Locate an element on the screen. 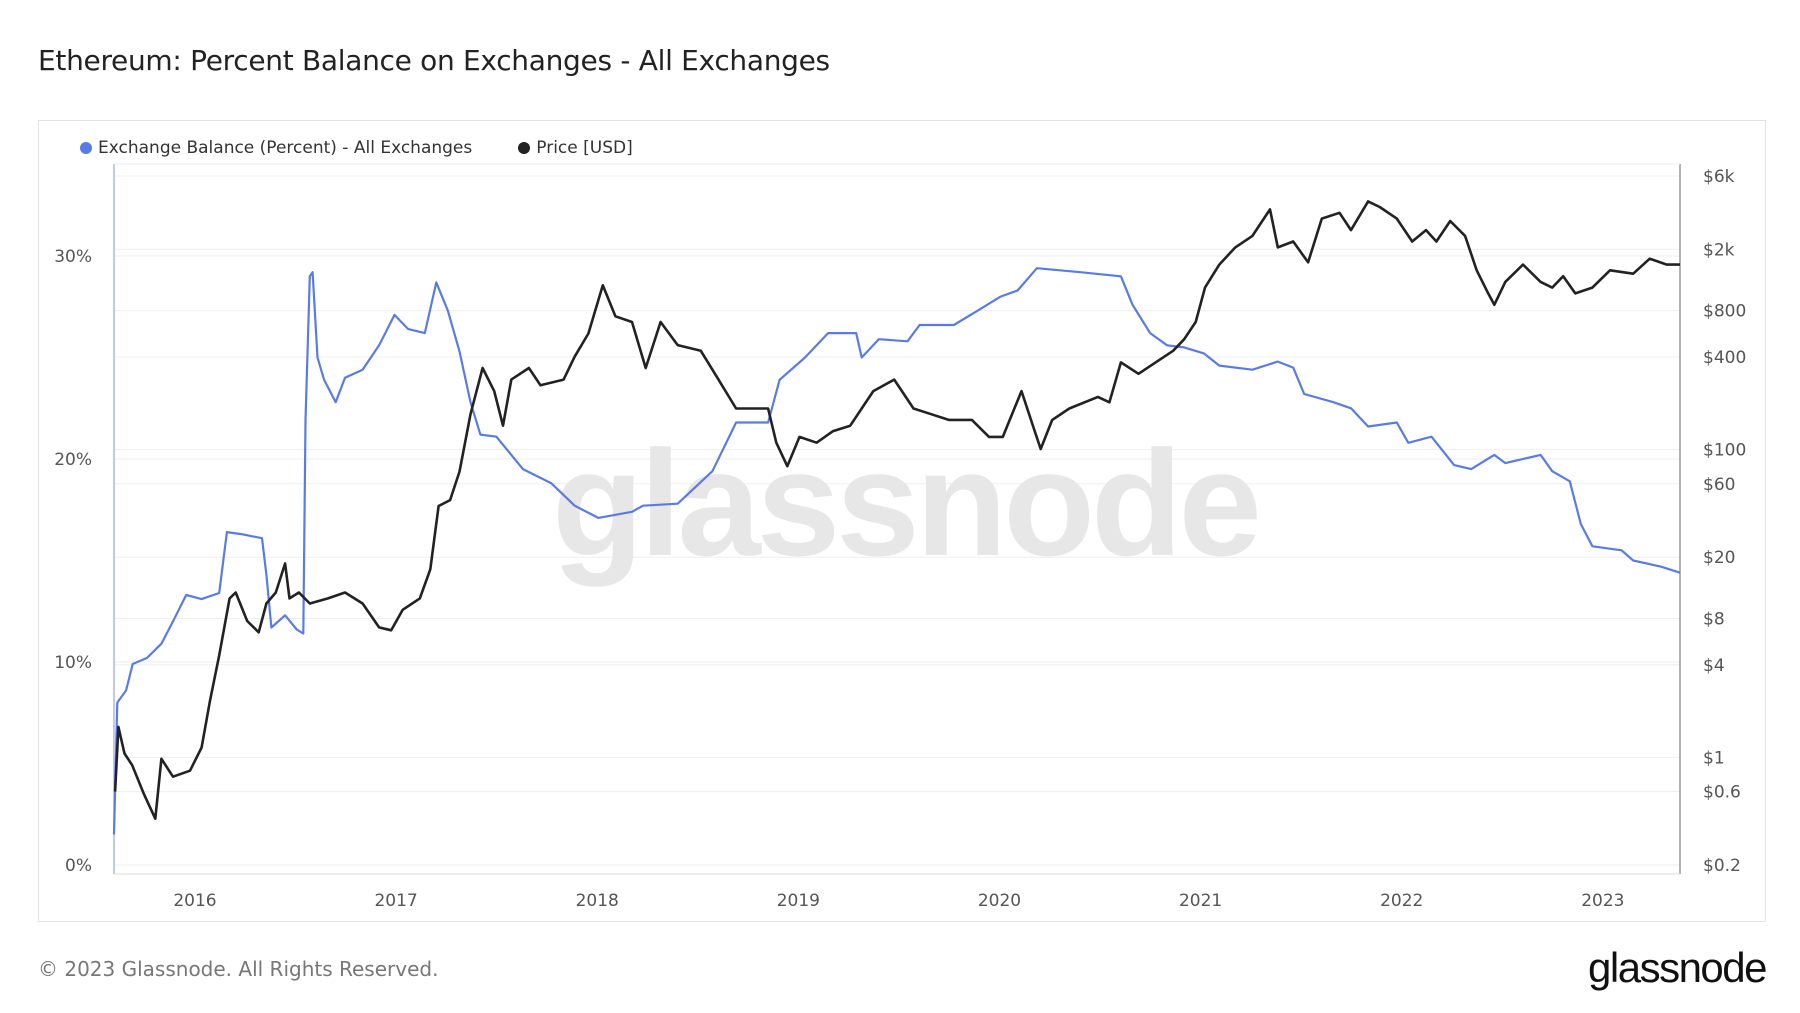 The image size is (1800, 1013). y-right-tick-label: $400 is located at coordinates (1724, 358).